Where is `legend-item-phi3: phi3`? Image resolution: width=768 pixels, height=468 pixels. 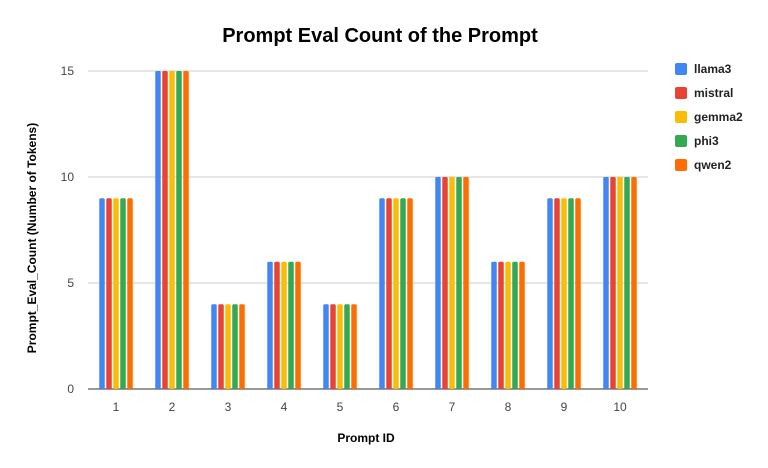
legend-item-phi3: phi3 is located at coordinates (697, 141).